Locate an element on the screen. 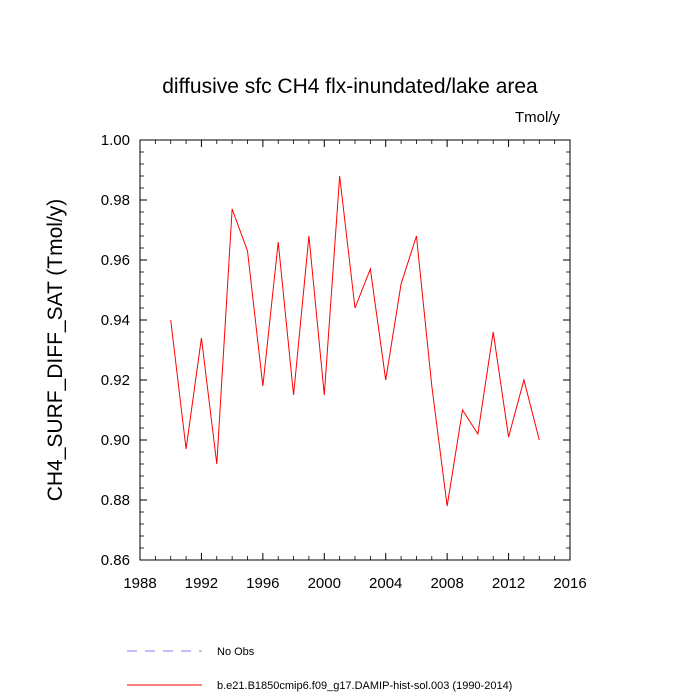 The image size is (700, 700). legend-label: No Obs is located at coordinates (236, 652).